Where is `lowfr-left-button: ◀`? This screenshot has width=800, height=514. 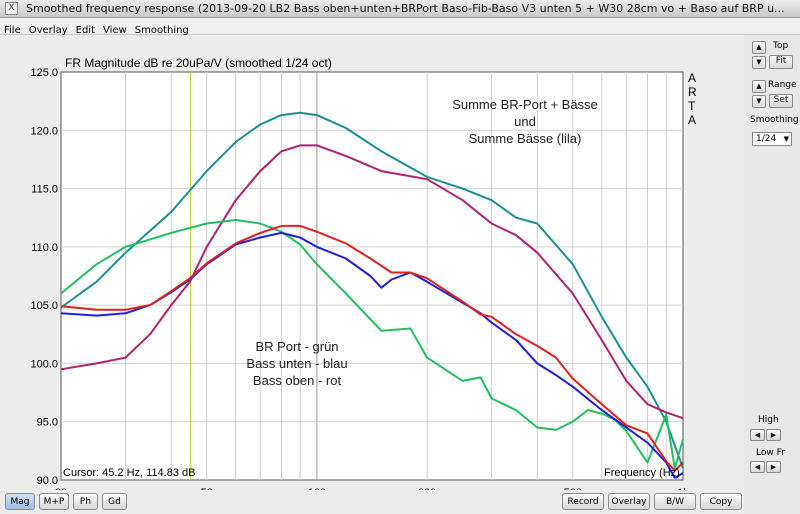 lowfr-left-button: ◀ is located at coordinates (757, 467).